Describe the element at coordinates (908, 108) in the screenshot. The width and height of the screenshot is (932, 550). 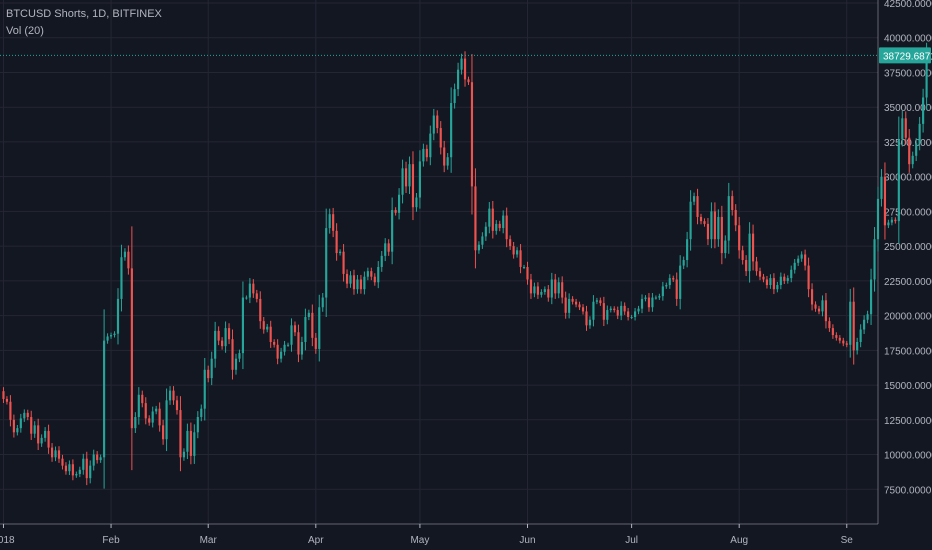
I see `y-tick-label: 35000.0000` at that location.